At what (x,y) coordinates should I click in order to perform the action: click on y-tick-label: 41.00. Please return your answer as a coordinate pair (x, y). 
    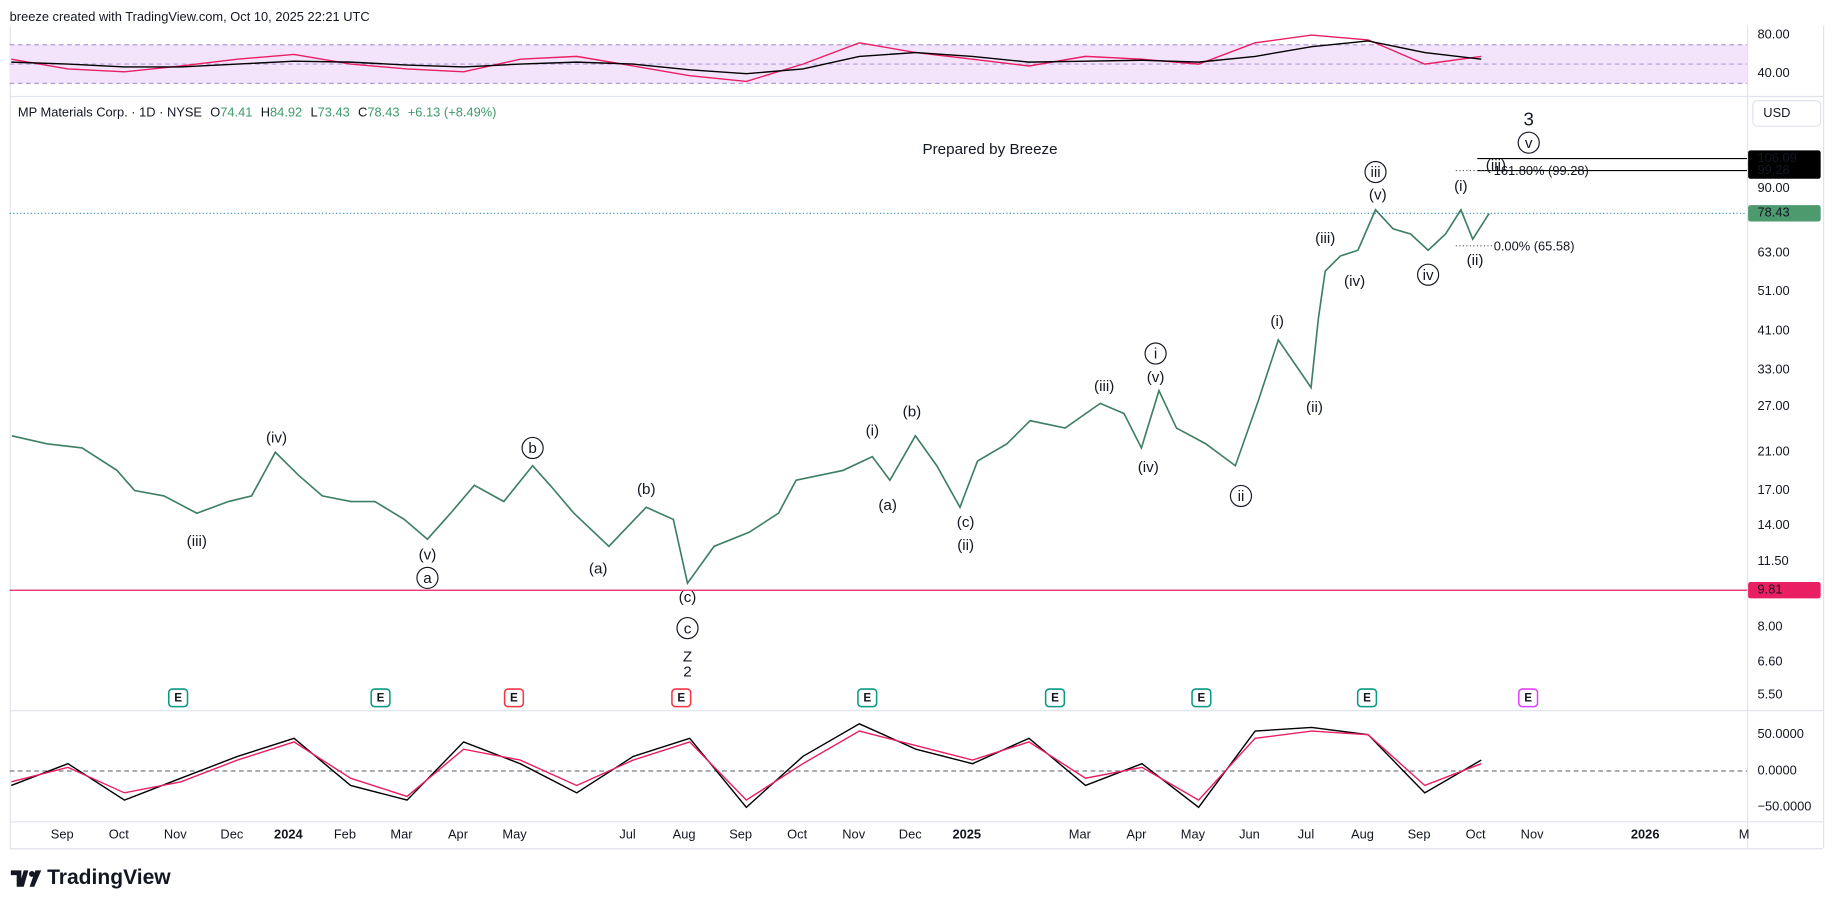
    Looking at the image, I should click on (1773, 329).